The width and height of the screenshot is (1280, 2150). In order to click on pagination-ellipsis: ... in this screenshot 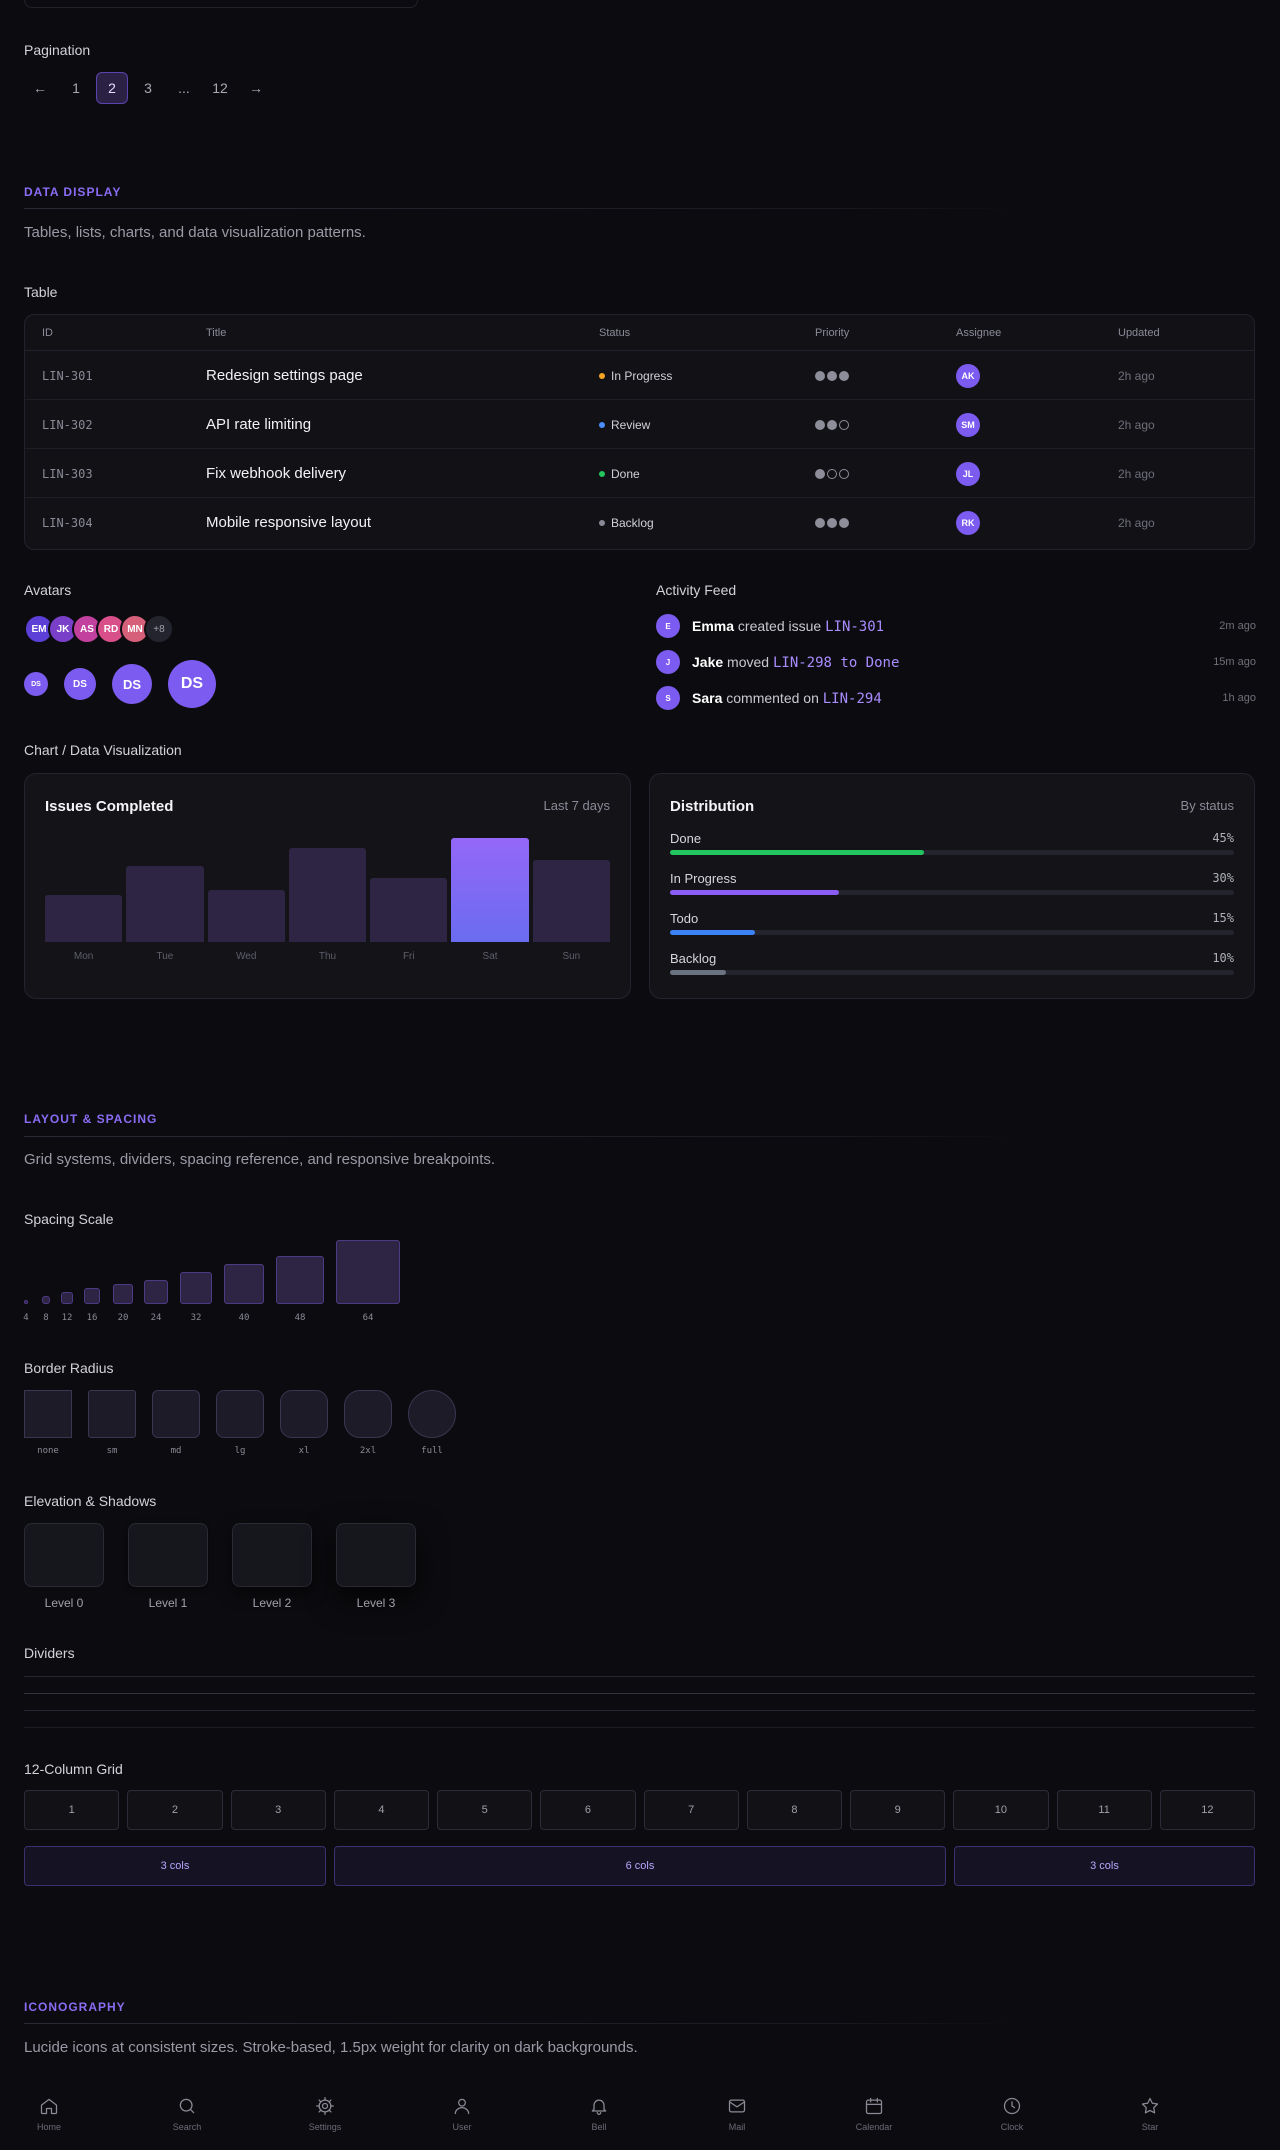, I will do `click(184, 88)`.